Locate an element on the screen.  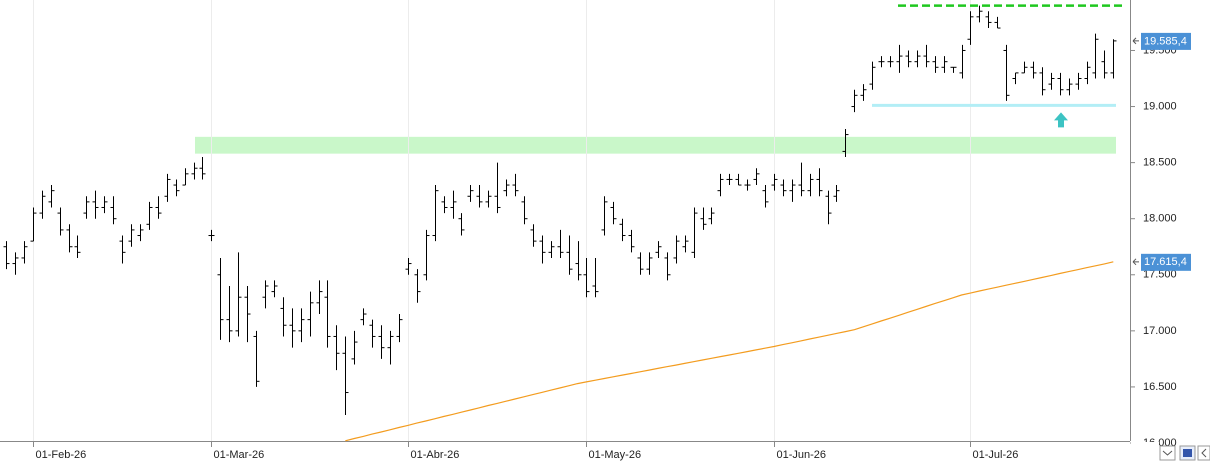
y-tick-label: 18.500 is located at coordinates (1160, 163).